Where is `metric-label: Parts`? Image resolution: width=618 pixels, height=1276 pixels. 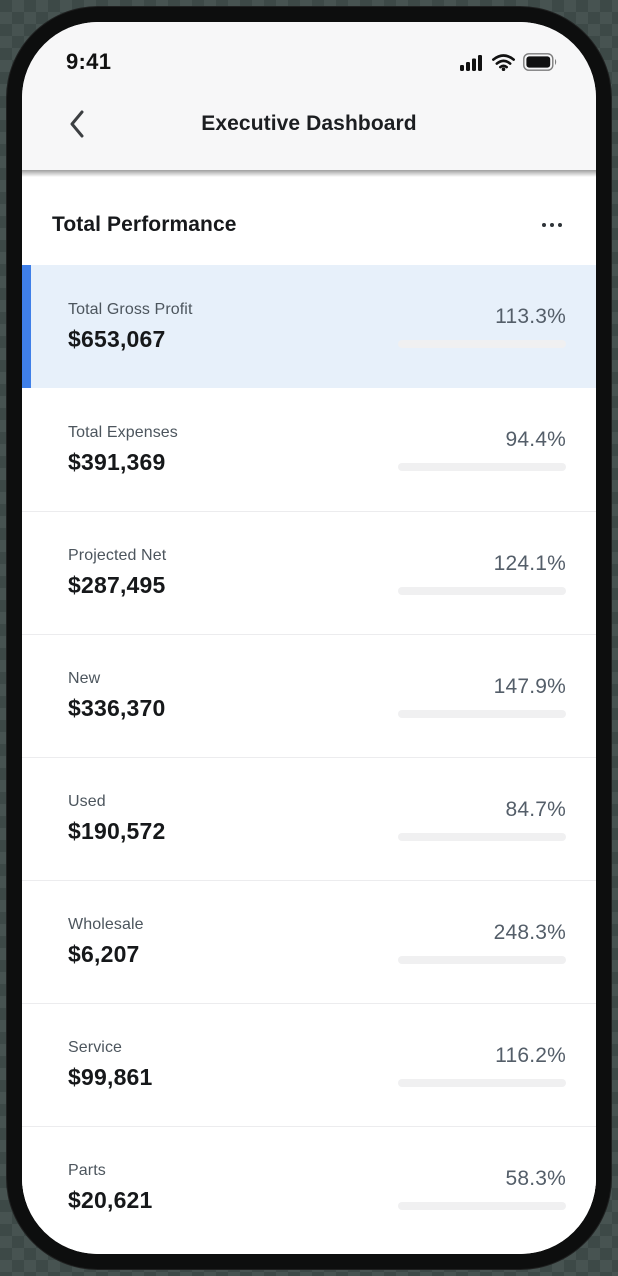 metric-label: Parts is located at coordinates (87, 1170).